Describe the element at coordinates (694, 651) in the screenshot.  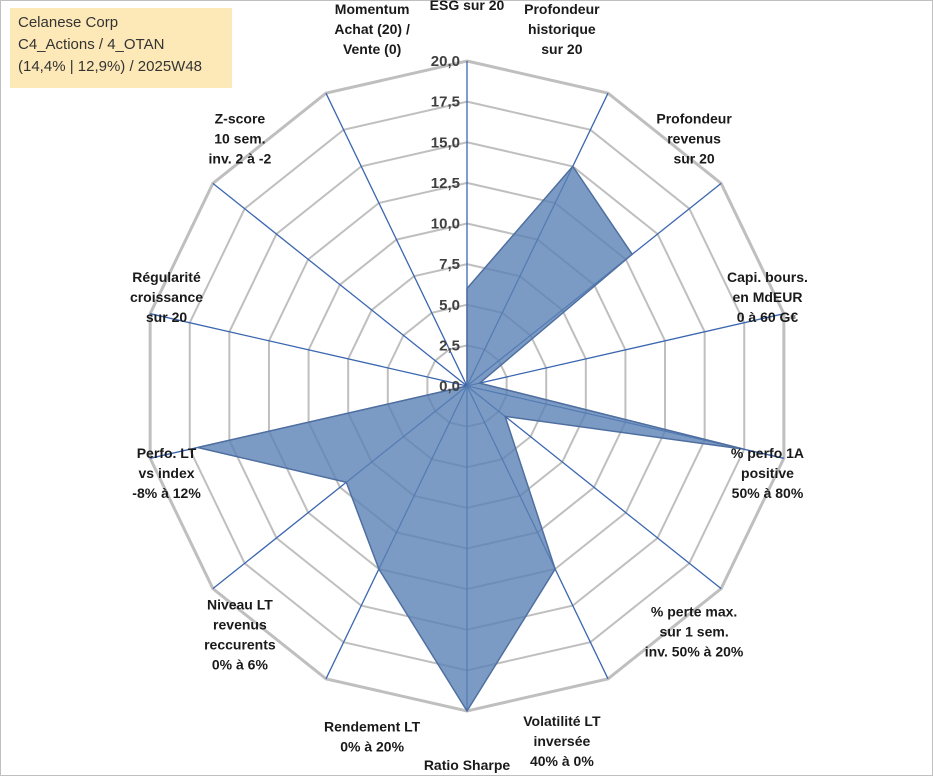
I see `axis-label-line: inv. 50% à 20%` at that location.